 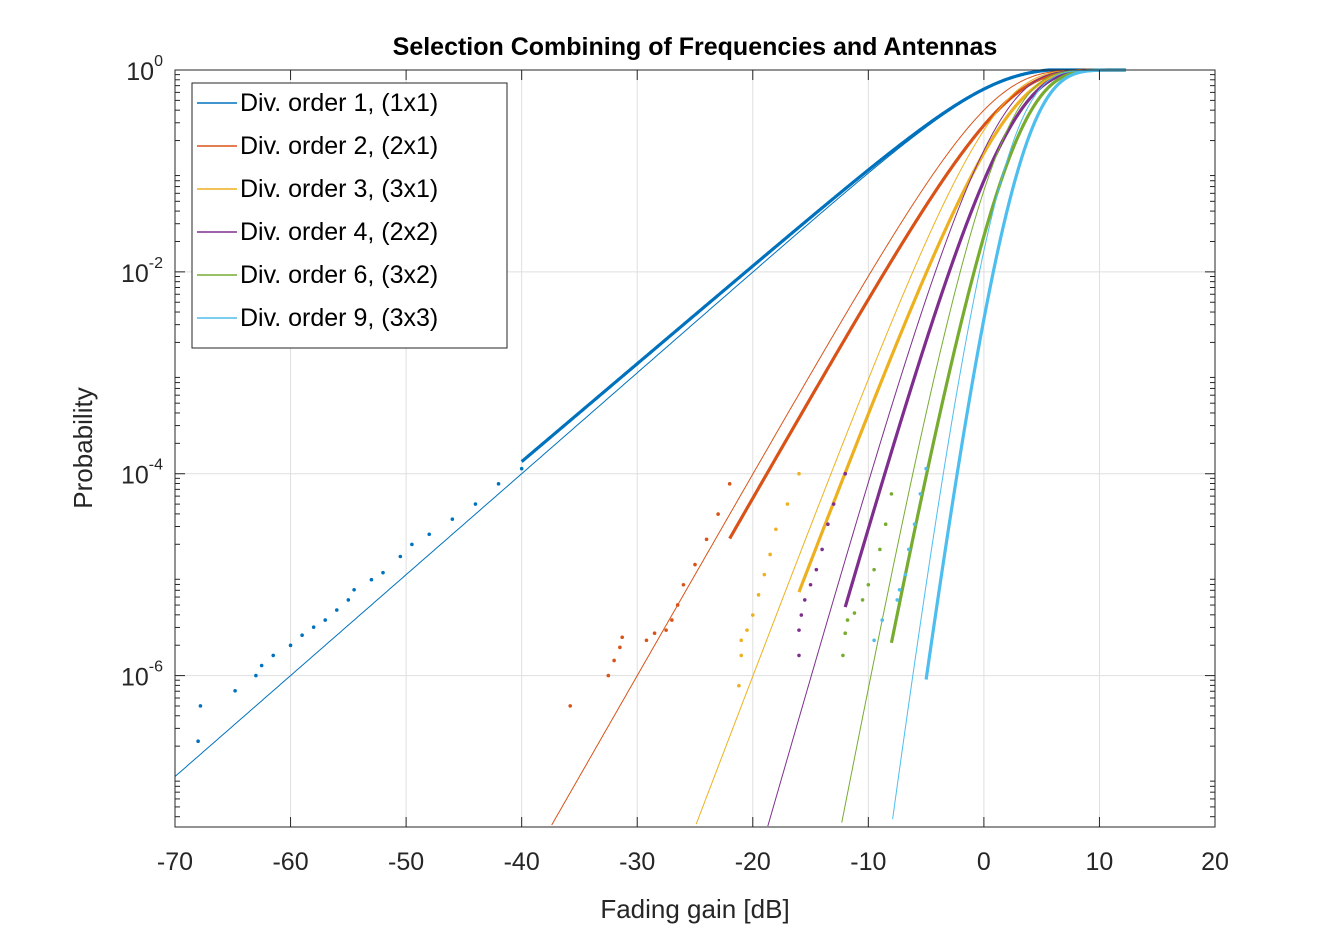 I want to click on x-axis-label: Fading gain [dB], so click(x=694, y=909).